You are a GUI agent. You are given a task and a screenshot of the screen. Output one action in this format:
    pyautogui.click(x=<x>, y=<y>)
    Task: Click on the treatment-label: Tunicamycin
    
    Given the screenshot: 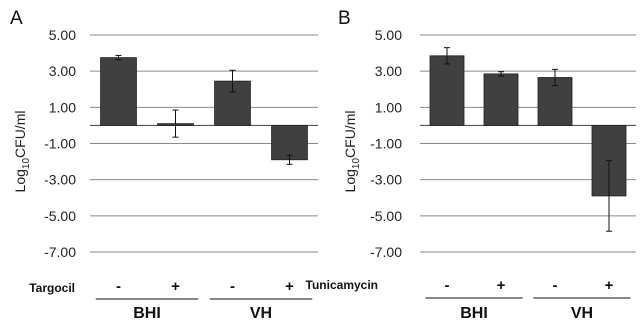 What is the action you would take?
    pyautogui.click(x=342, y=285)
    